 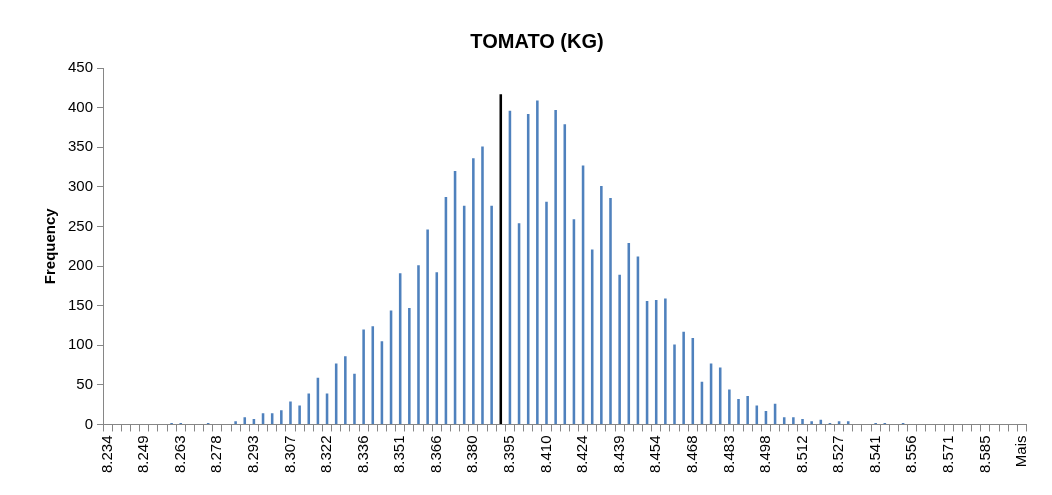 I want to click on y-tick-label: 150, so click(x=81, y=304).